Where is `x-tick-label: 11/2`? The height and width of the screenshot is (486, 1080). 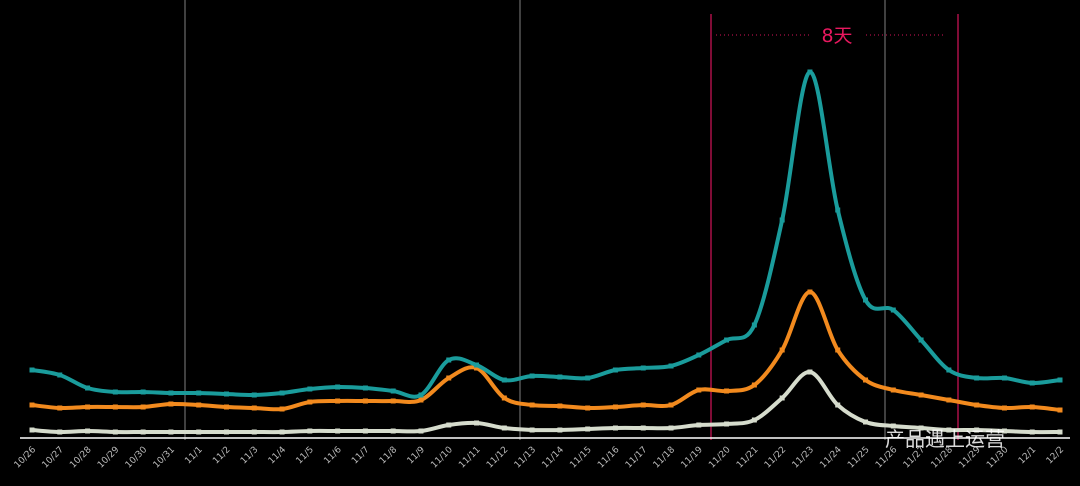
x-tick-label: 11/2 is located at coordinates (221, 455).